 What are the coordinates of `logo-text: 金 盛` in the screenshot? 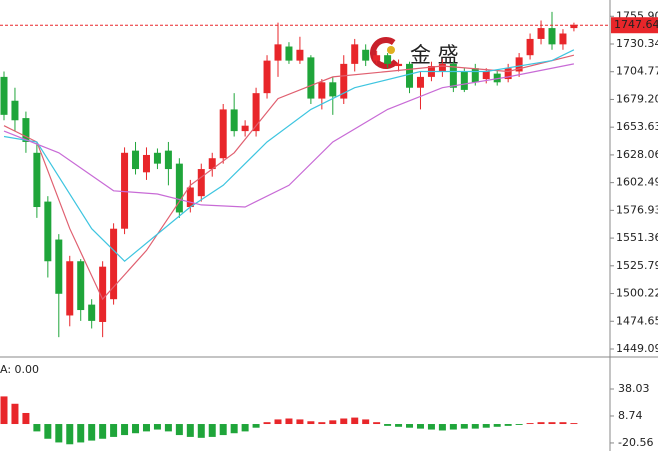 It's located at (434, 55).